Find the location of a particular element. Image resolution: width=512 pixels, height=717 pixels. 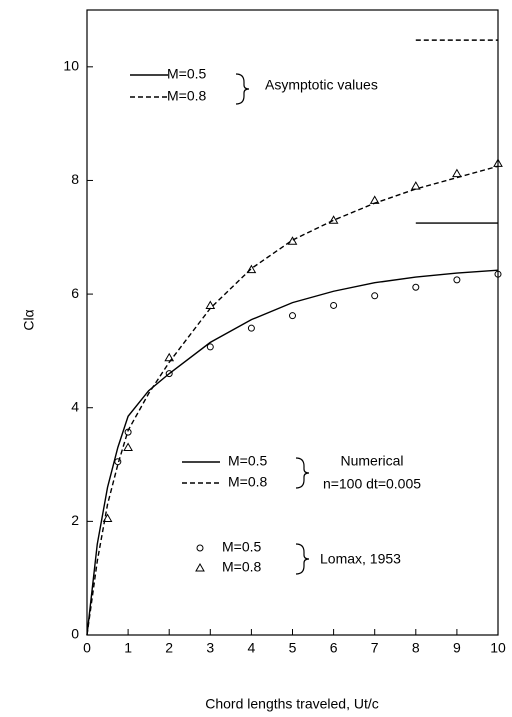

y-axis-label: Clα is located at coordinates (29, 319).